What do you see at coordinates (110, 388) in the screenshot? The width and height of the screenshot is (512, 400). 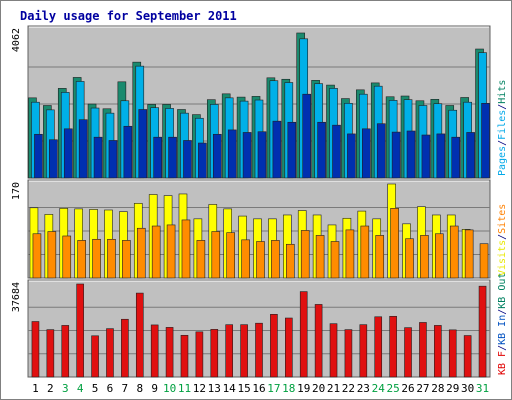 I see `day-label-6: 6` at bounding box center [110, 388].